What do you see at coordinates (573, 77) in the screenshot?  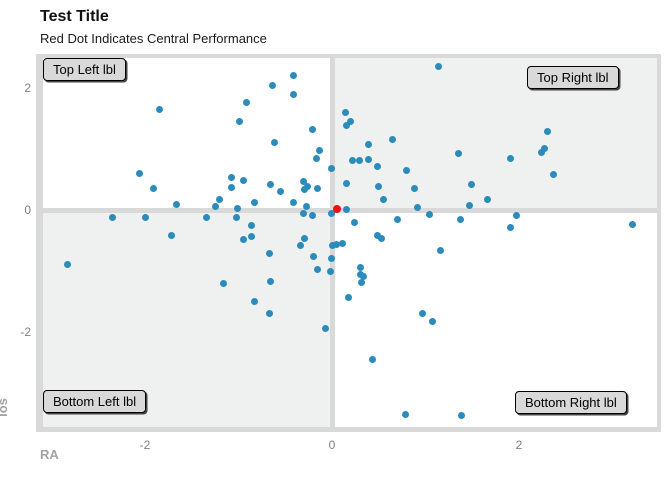 I see `quadrant-label-top-right: Top Right lbl` at bounding box center [573, 77].